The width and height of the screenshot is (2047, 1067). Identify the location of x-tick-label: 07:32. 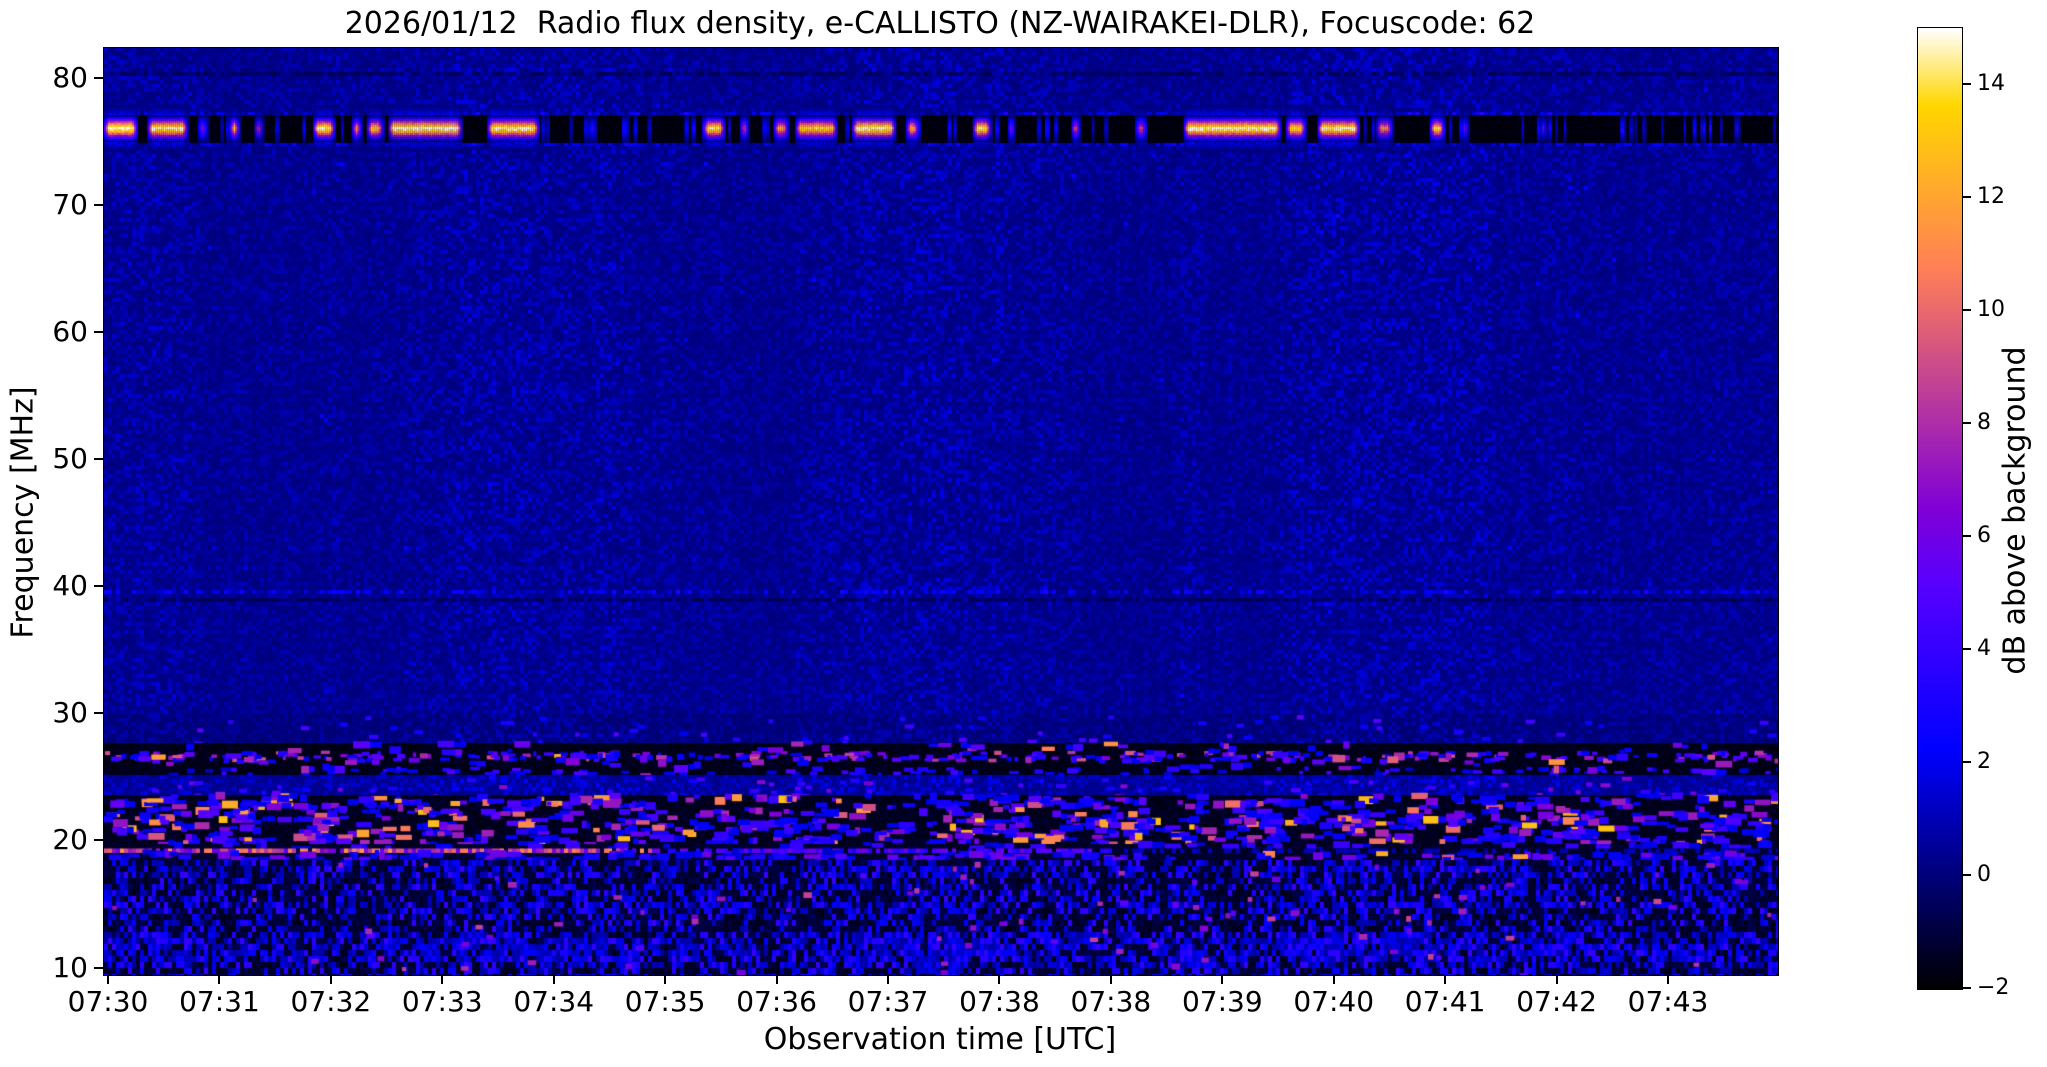
(331, 1001).